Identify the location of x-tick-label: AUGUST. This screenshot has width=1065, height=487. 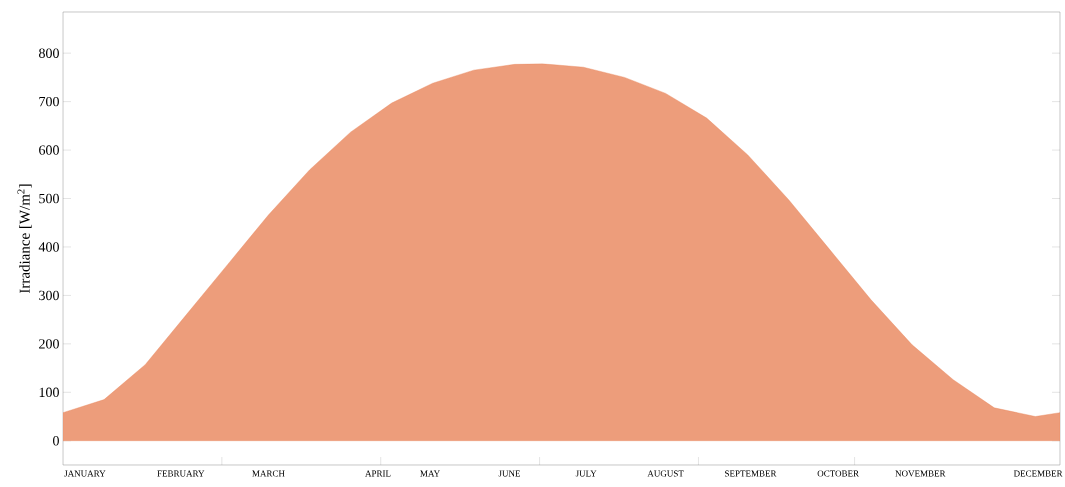
(665, 473).